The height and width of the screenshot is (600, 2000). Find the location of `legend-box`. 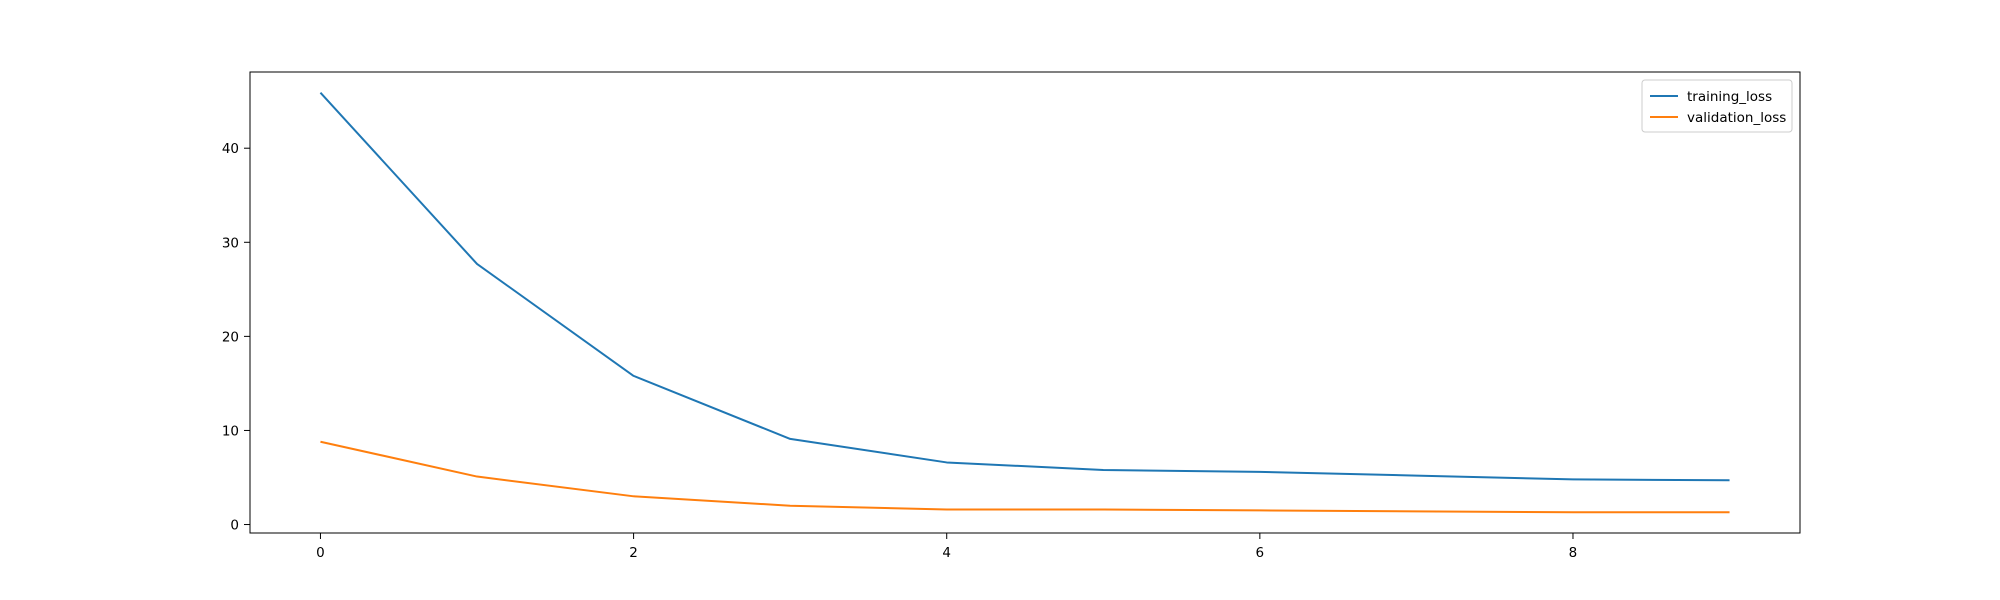

legend-box is located at coordinates (1717, 106).